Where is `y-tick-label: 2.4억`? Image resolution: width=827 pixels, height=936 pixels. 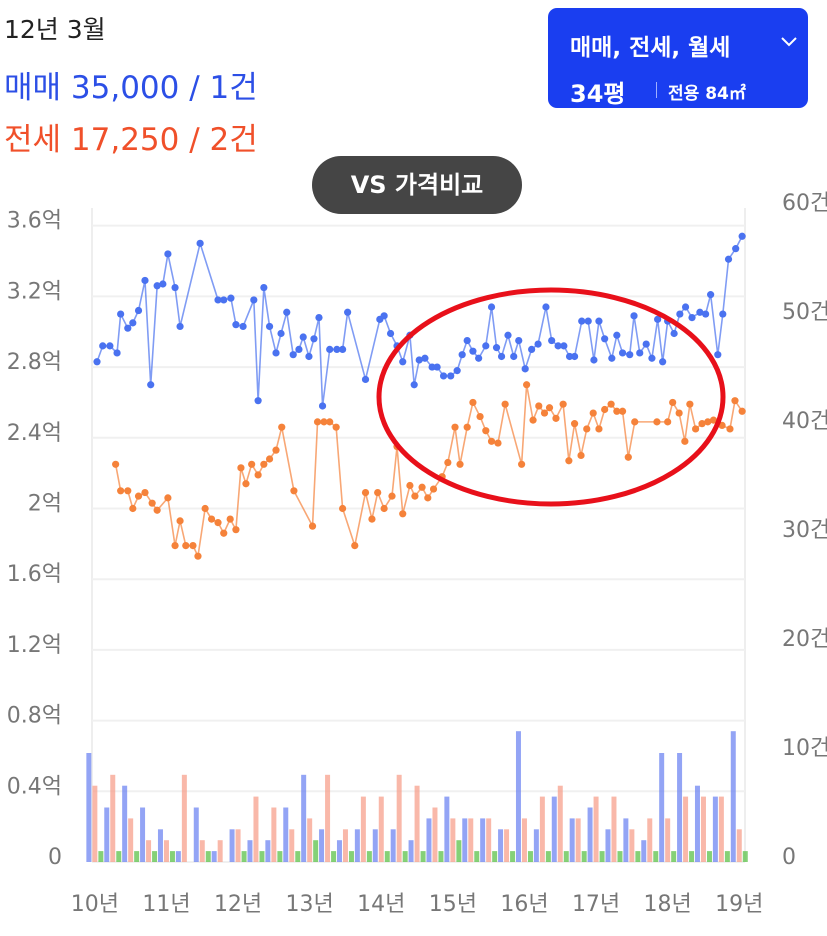 y-tick-label: 2.4억 is located at coordinates (34, 433).